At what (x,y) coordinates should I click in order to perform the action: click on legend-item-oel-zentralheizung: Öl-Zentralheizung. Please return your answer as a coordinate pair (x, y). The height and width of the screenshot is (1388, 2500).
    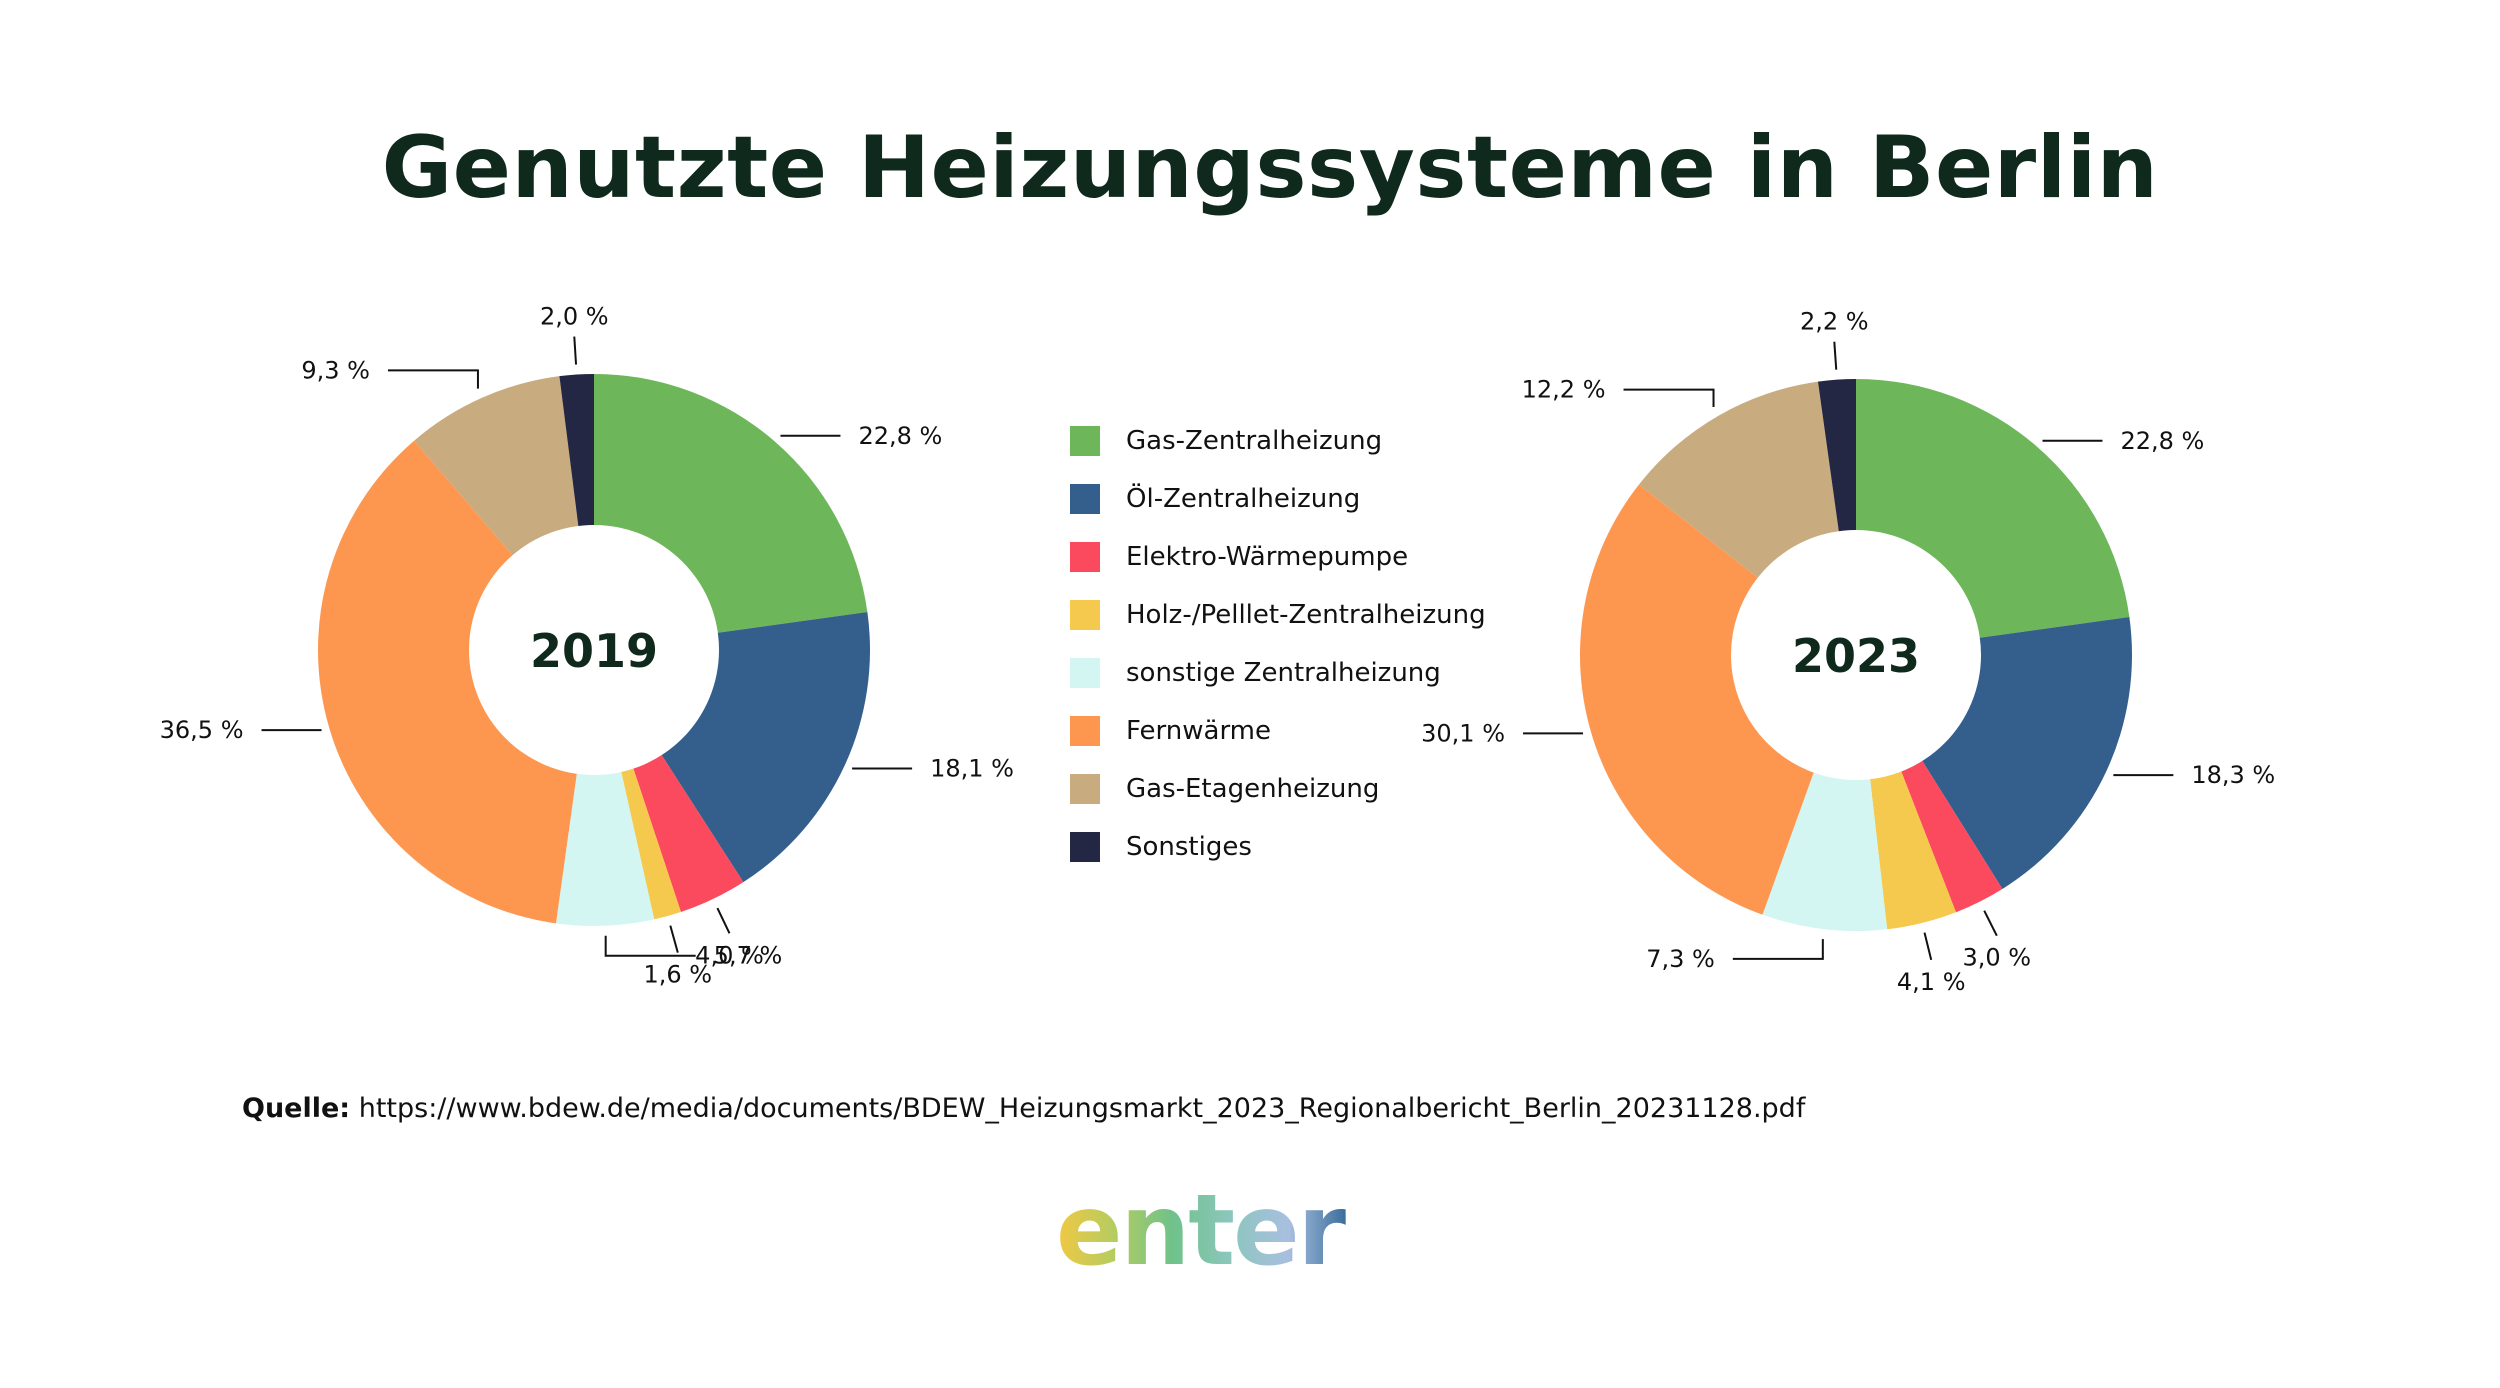
    Looking at the image, I should click on (1278, 499).